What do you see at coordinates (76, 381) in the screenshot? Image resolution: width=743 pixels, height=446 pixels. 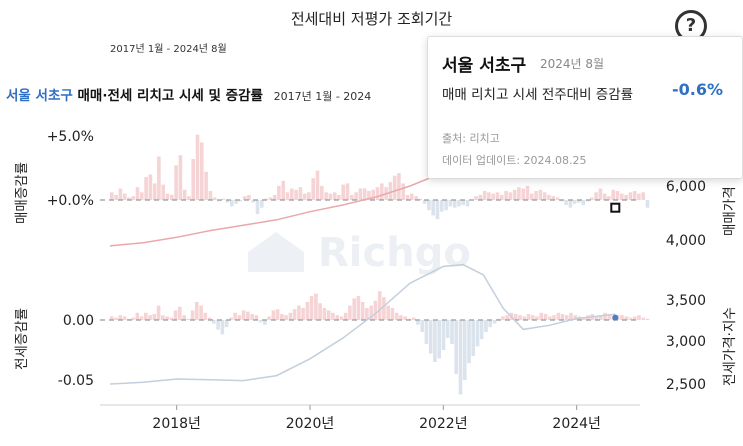 I see `jeonse-rate-tick: -0.05` at bounding box center [76, 381].